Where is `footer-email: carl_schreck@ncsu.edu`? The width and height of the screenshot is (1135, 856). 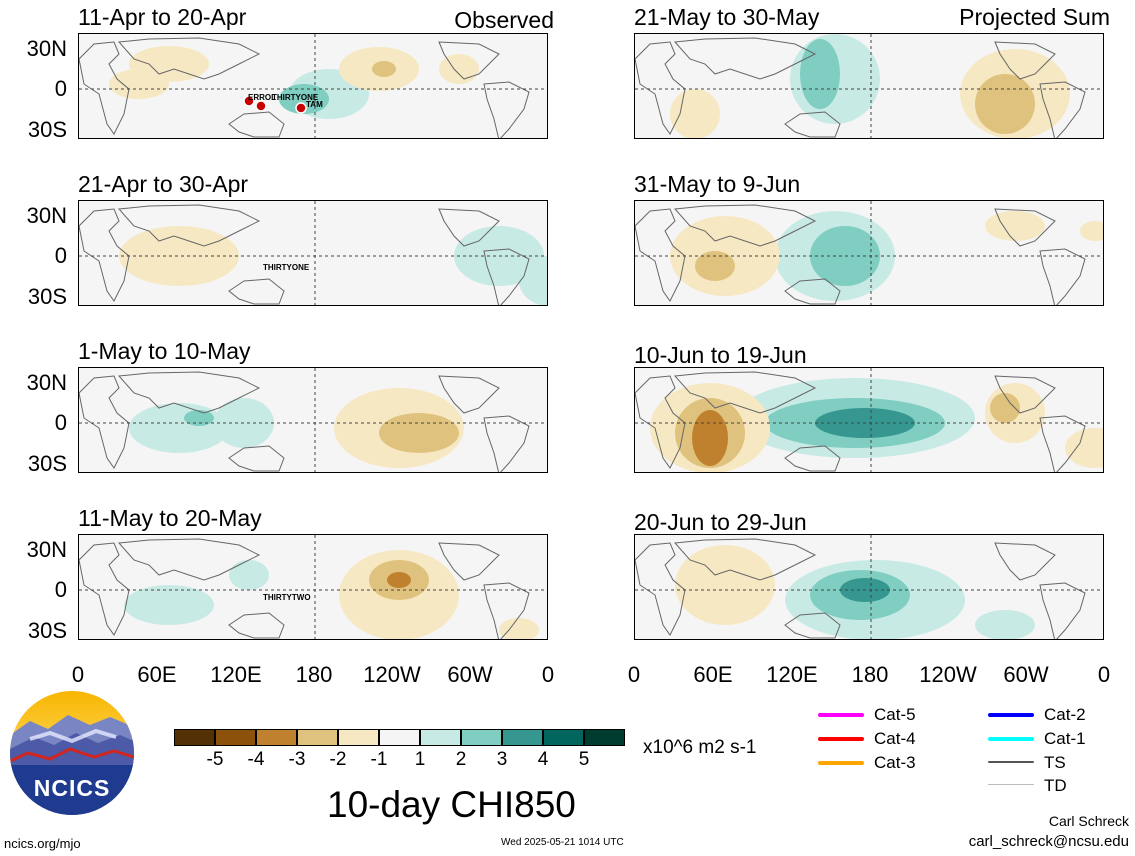
footer-email: carl_schreck@ncsu.edu is located at coordinates (1048, 841).